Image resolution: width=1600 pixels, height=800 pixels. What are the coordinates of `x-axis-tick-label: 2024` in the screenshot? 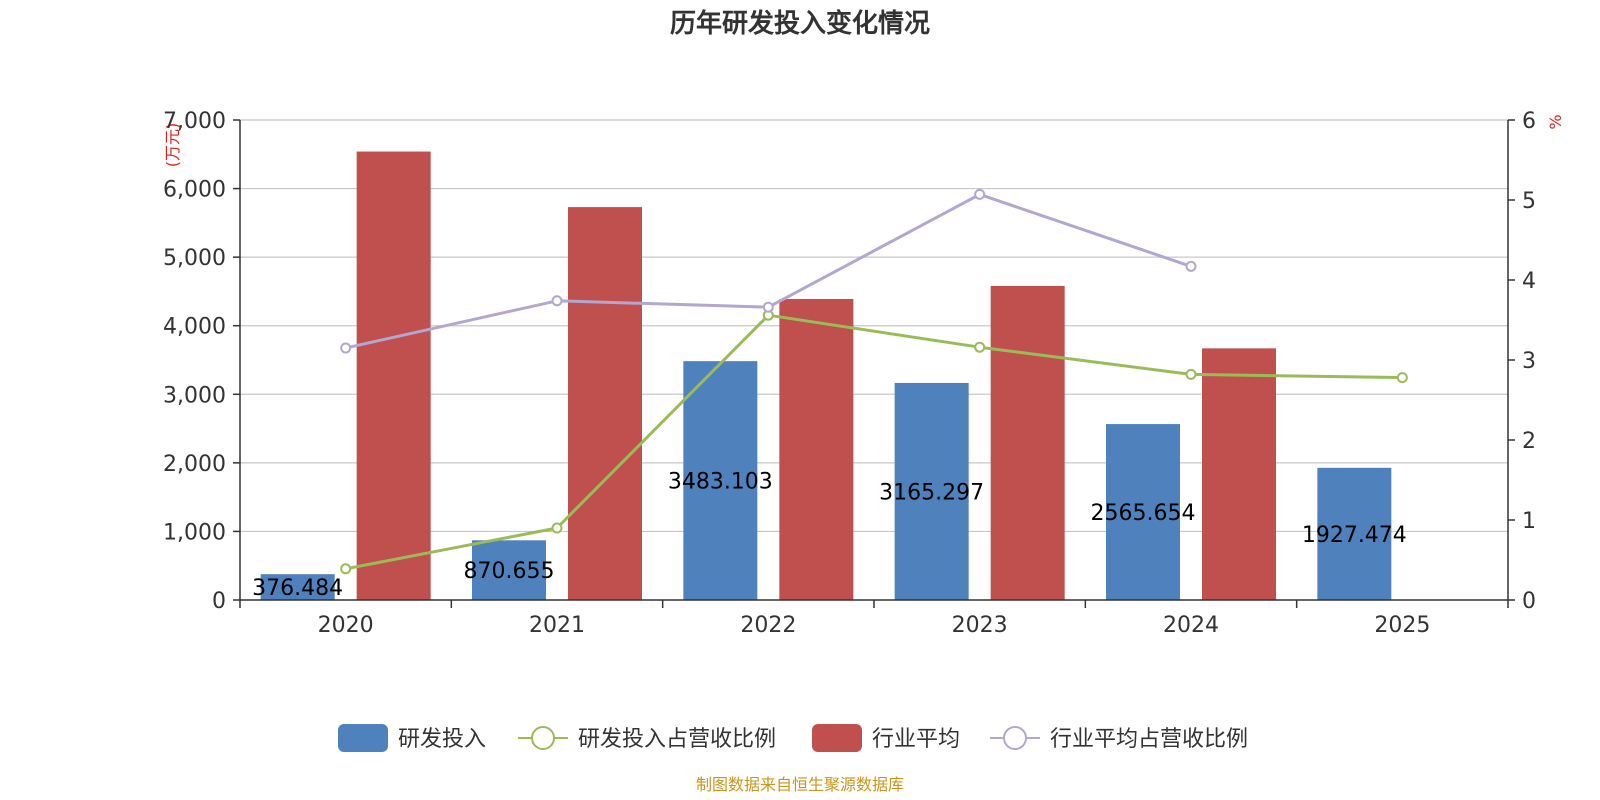 It's located at (1191, 625).